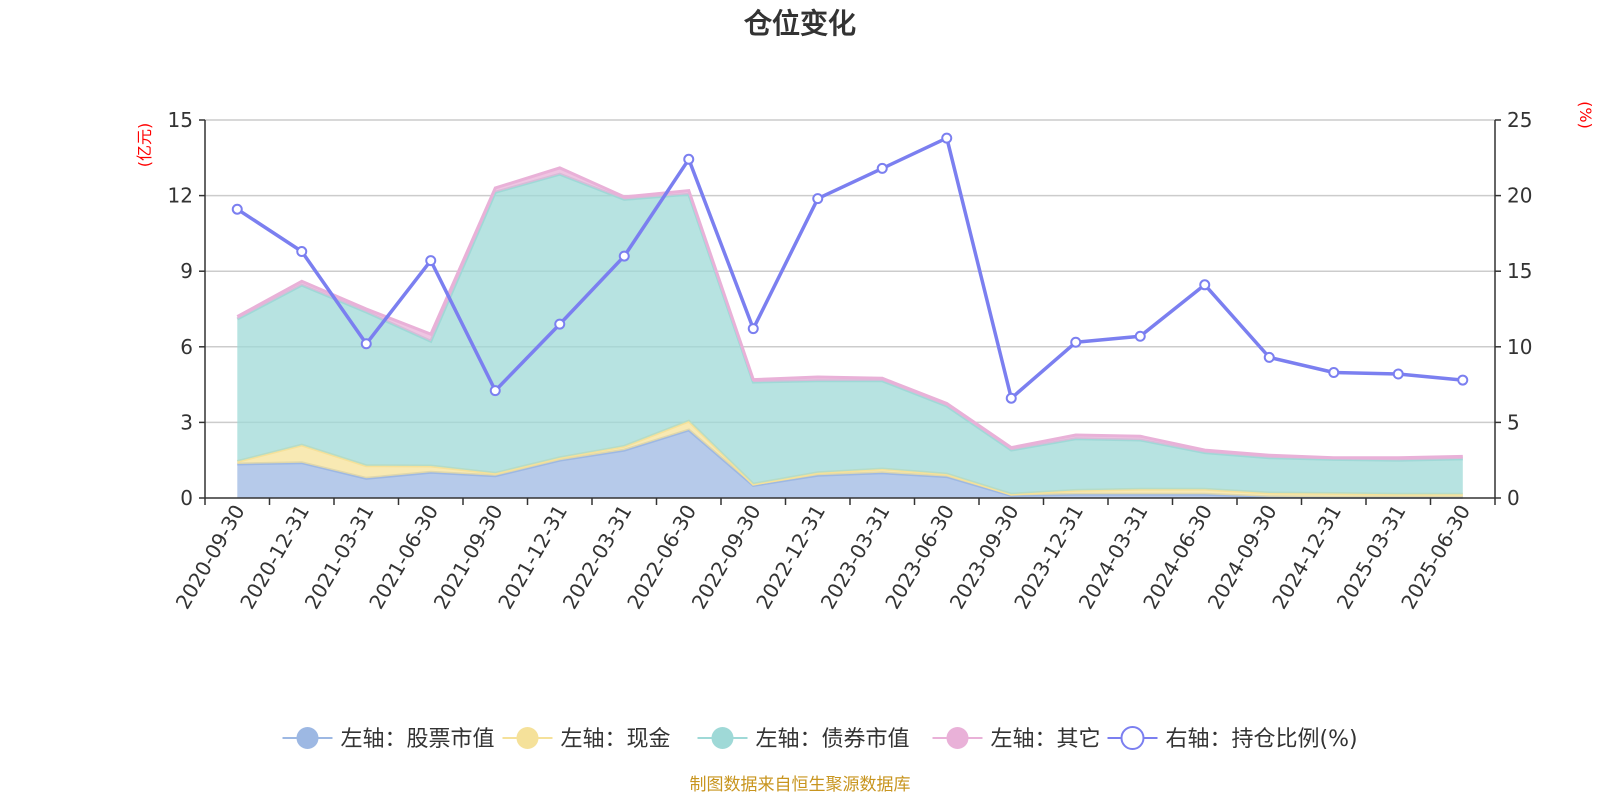 Image resolution: width=1600 pixels, height=800 pixels. I want to click on left-tick-label: 0, so click(186, 498).